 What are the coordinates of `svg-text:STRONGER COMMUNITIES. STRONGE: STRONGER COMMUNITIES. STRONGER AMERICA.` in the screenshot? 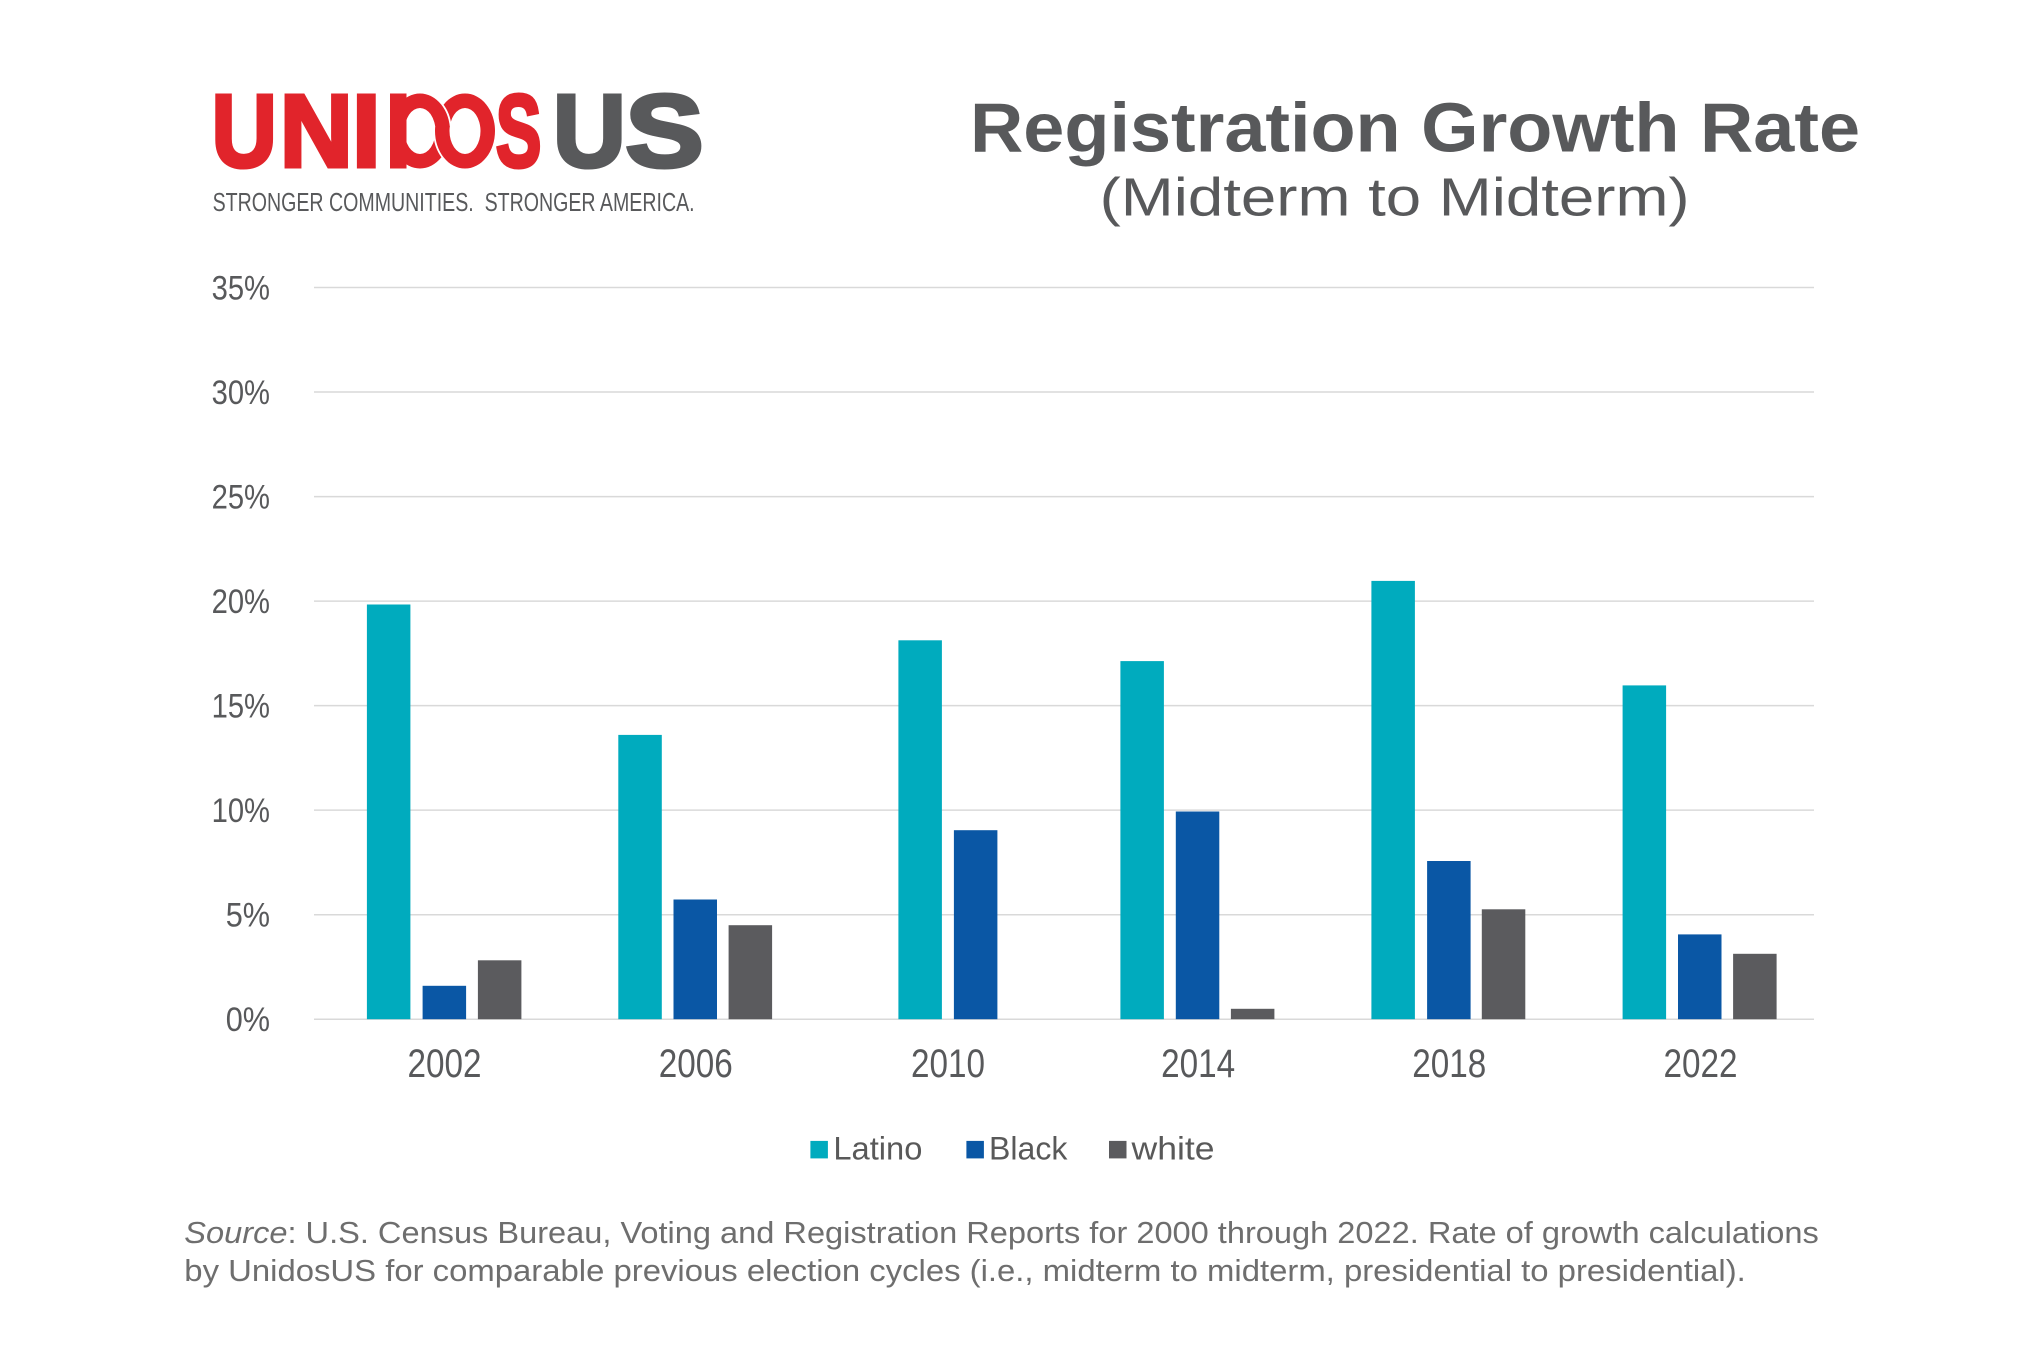 It's located at (454, 202).